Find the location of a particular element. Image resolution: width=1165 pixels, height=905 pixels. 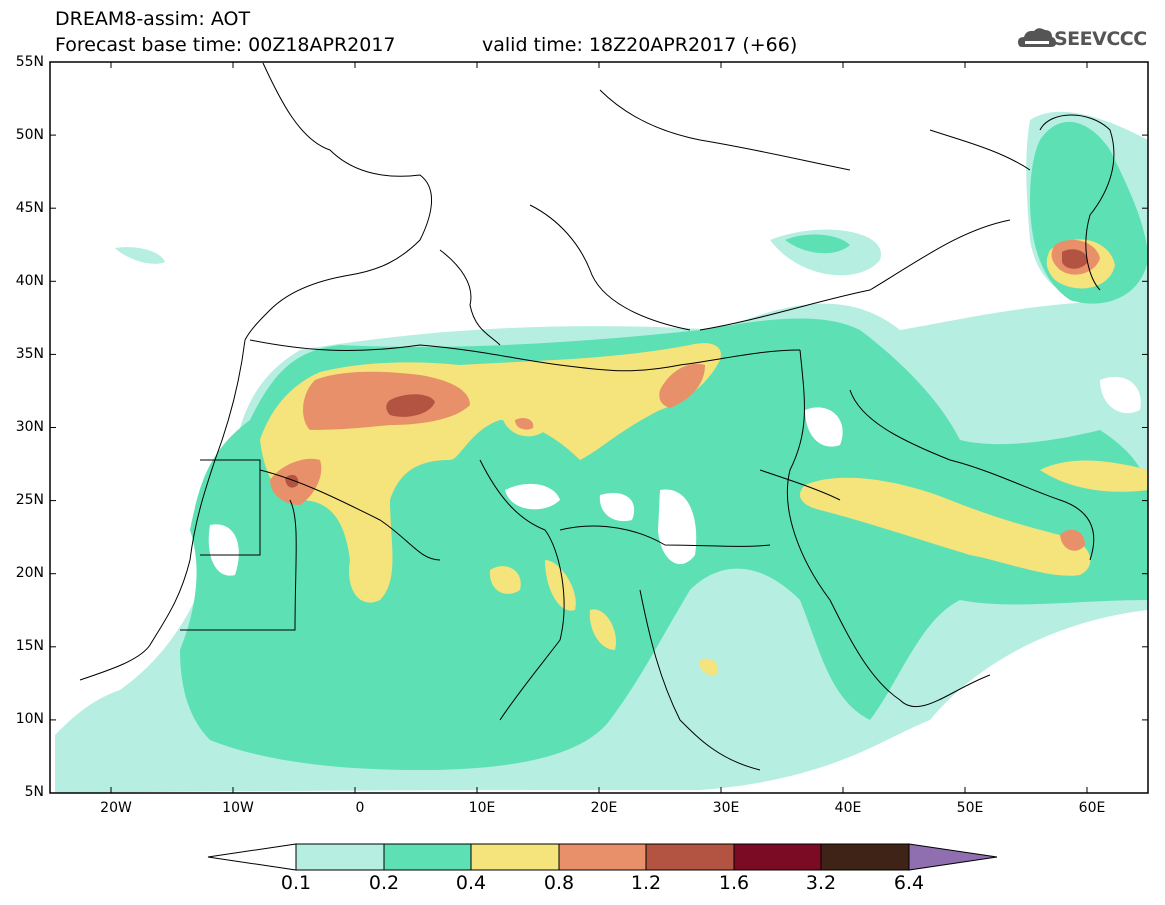

lat-label: 50N is located at coordinates (29, 135).